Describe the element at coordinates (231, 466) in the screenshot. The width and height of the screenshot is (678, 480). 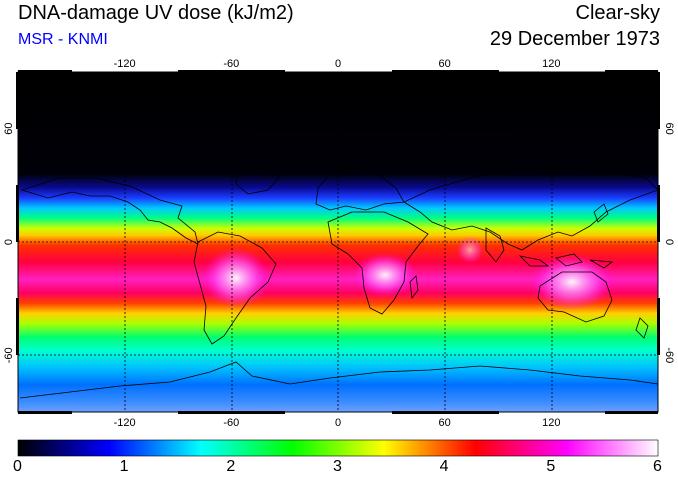
I see `colorbar-tick-label: 2` at that location.